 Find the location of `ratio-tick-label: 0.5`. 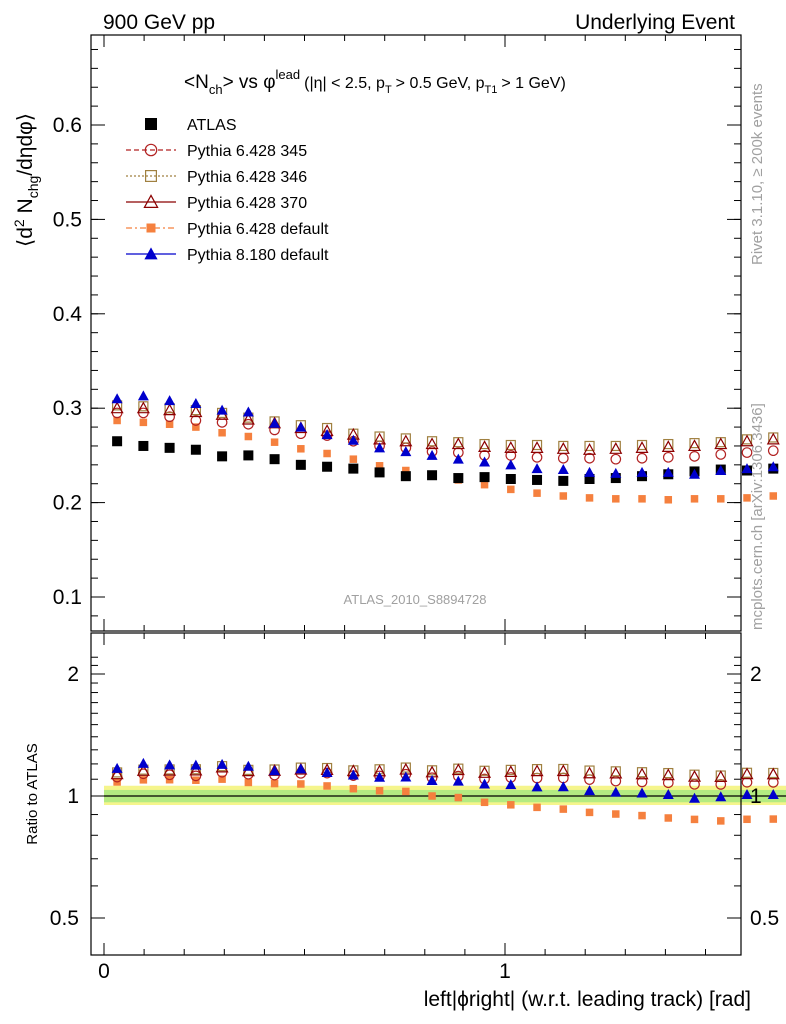

ratio-tick-label: 0.5 is located at coordinates (64, 918).